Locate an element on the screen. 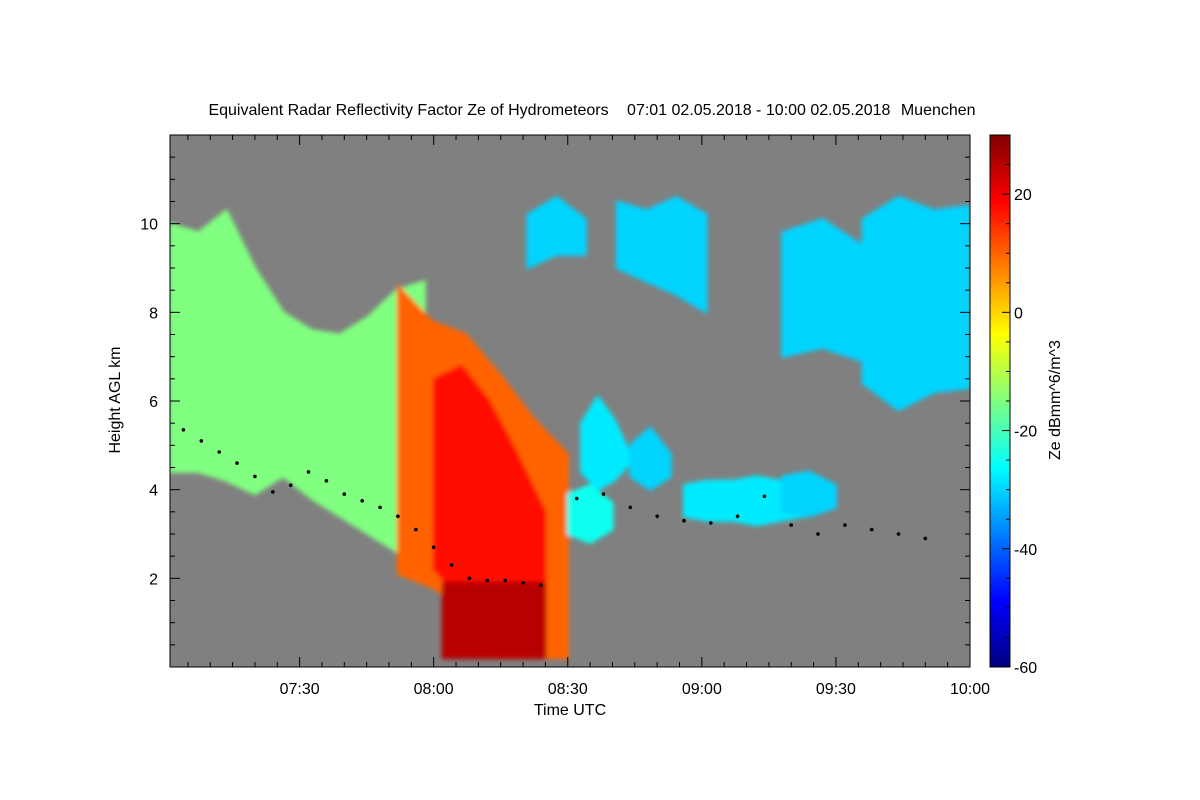  y-tick-label: 10 is located at coordinates (149, 225).